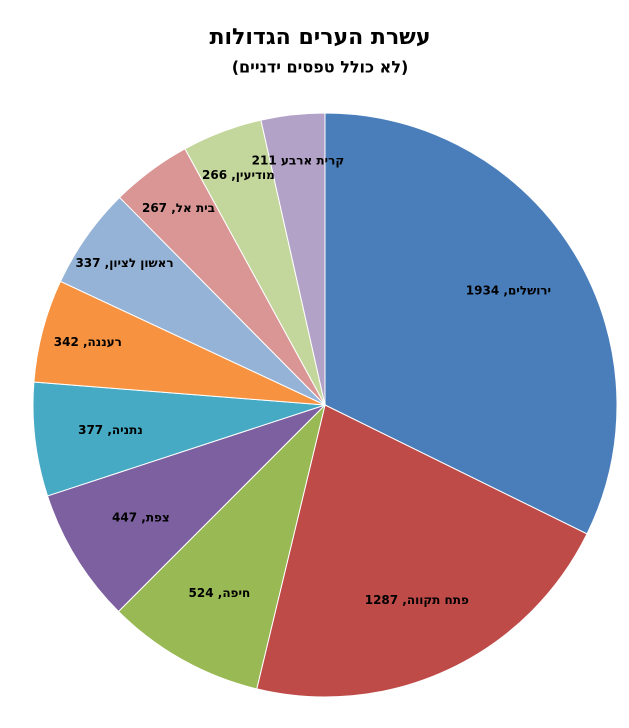  I want to click on data-label: חיפה, 524, so click(220, 593).